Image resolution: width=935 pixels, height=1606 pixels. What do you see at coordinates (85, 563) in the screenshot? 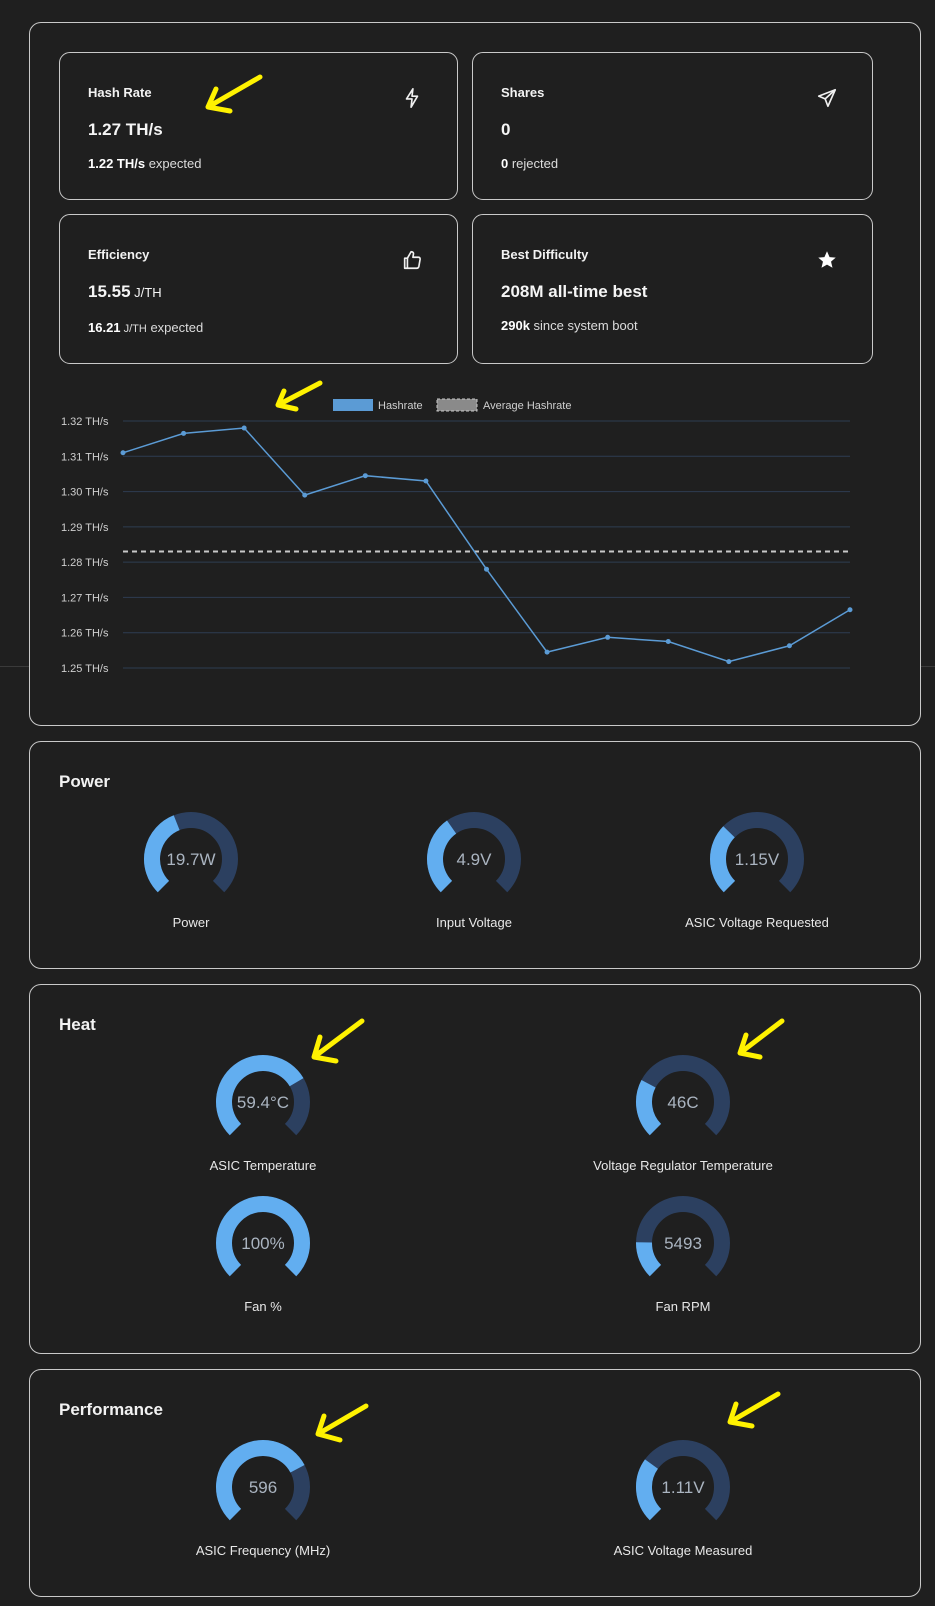
I see `y-tick-label: 1.28 TH/s` at bounding box center [85, 563].